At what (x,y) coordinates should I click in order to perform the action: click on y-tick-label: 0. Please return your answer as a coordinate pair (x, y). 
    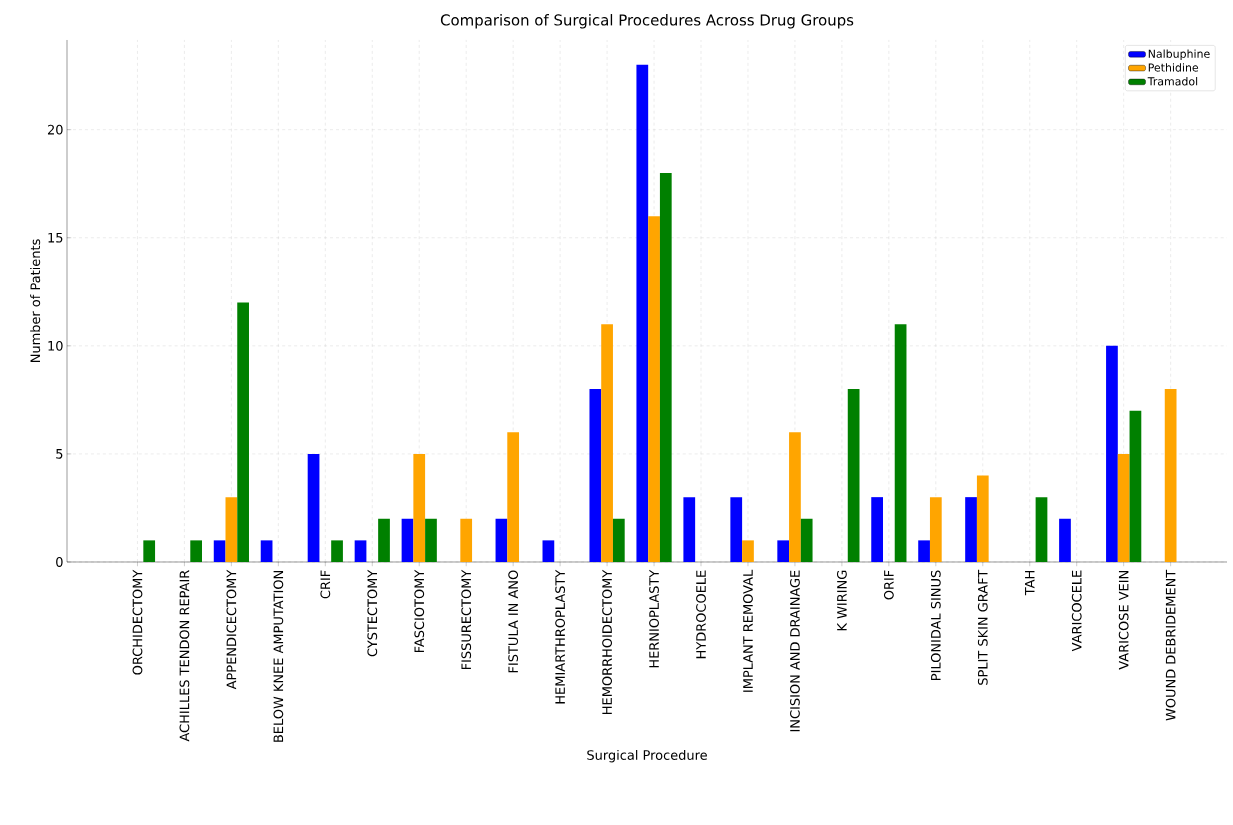
    Looking at the image, I should click on (59, 562).